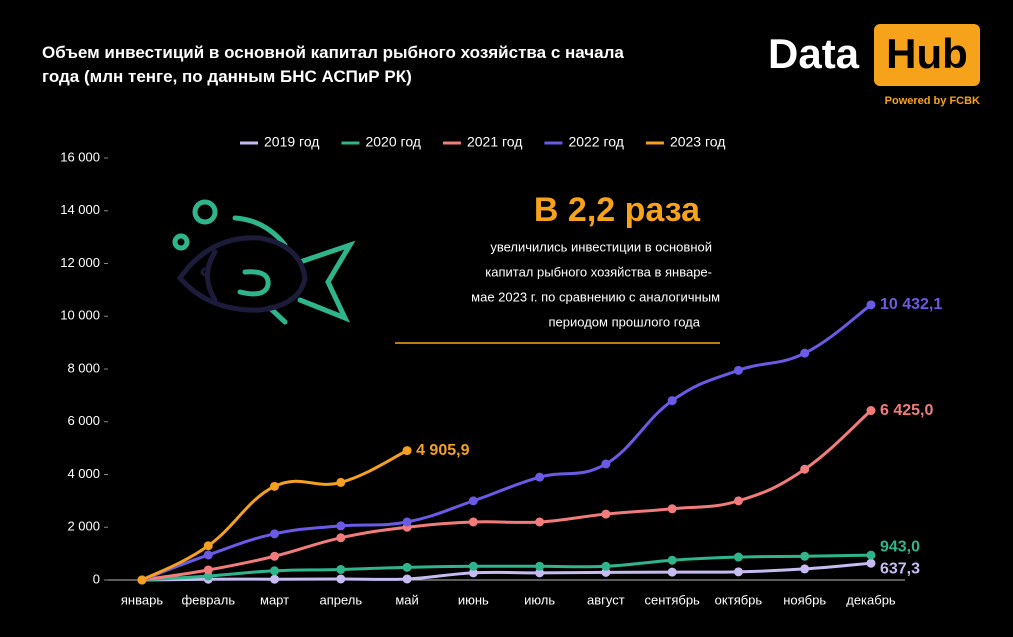  Describe the element at coordinates (911, 304) in the screenshot. I see `value-label: 10 432,1` at that location.